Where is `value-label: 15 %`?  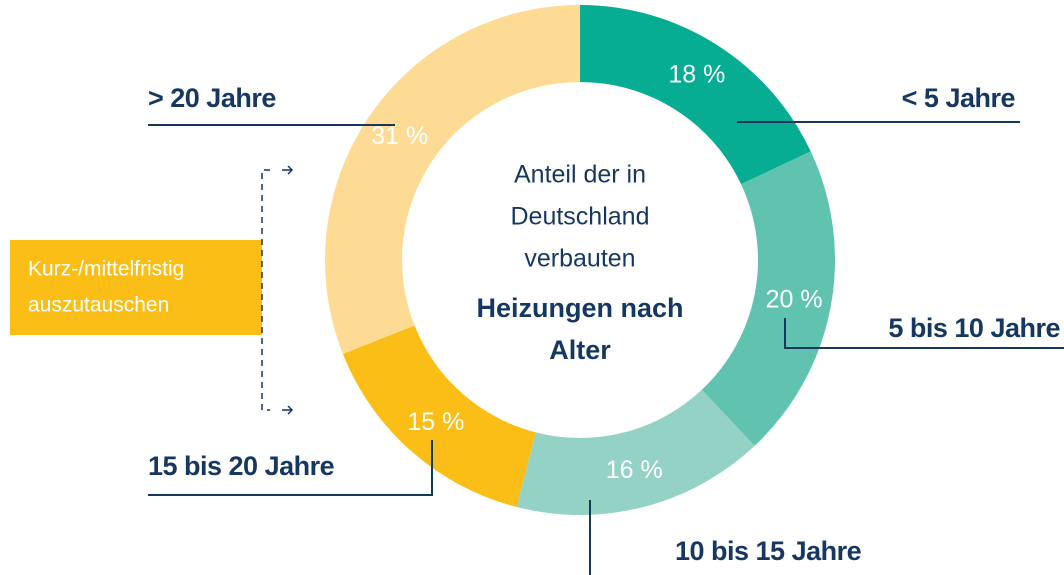 value-label: 15 % is located at coordinates (435, 422).